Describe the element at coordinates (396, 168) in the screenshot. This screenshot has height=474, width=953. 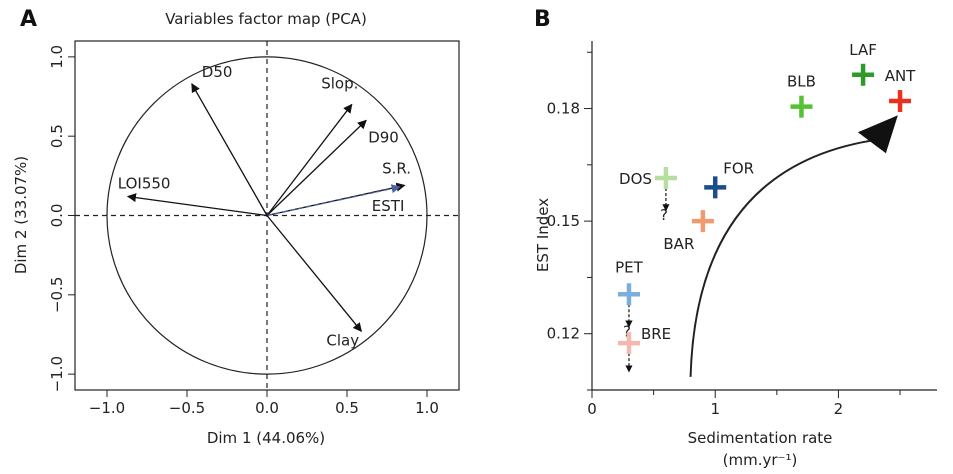
I see `vector-label-sr: S.R.` at that location.